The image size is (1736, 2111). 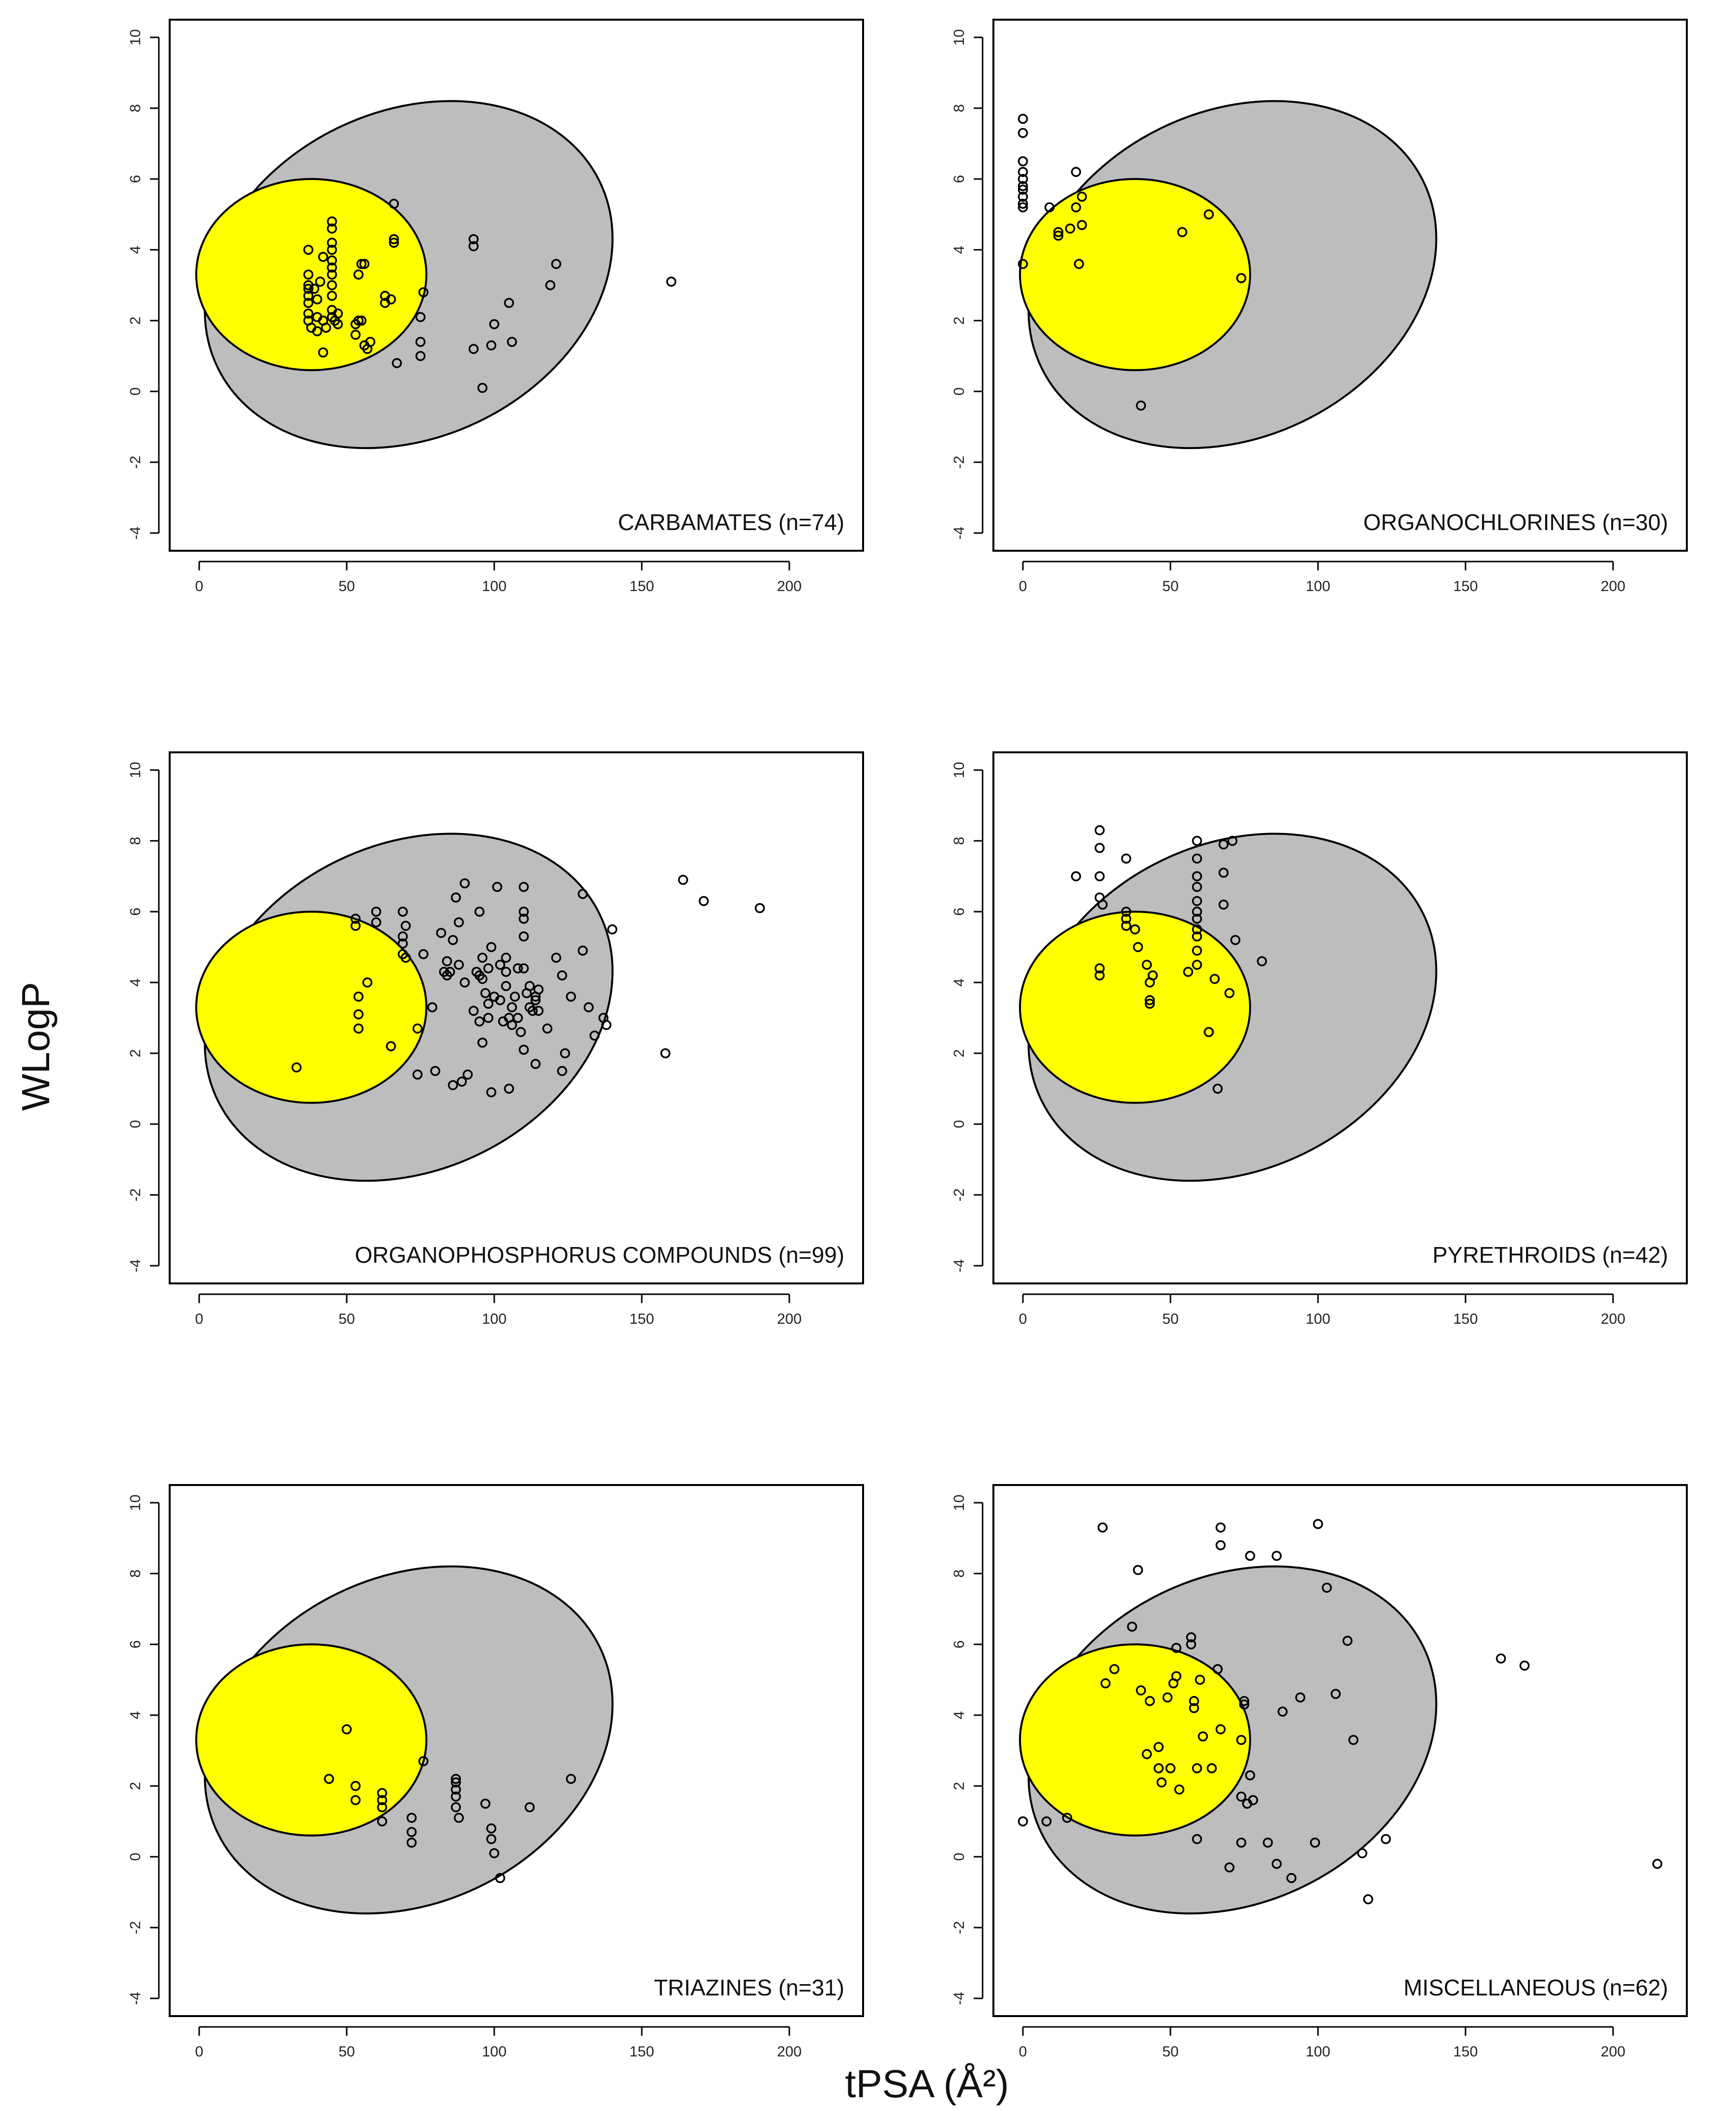 I want to click on y-tick-label: -4, so click(x=135, y=1998).